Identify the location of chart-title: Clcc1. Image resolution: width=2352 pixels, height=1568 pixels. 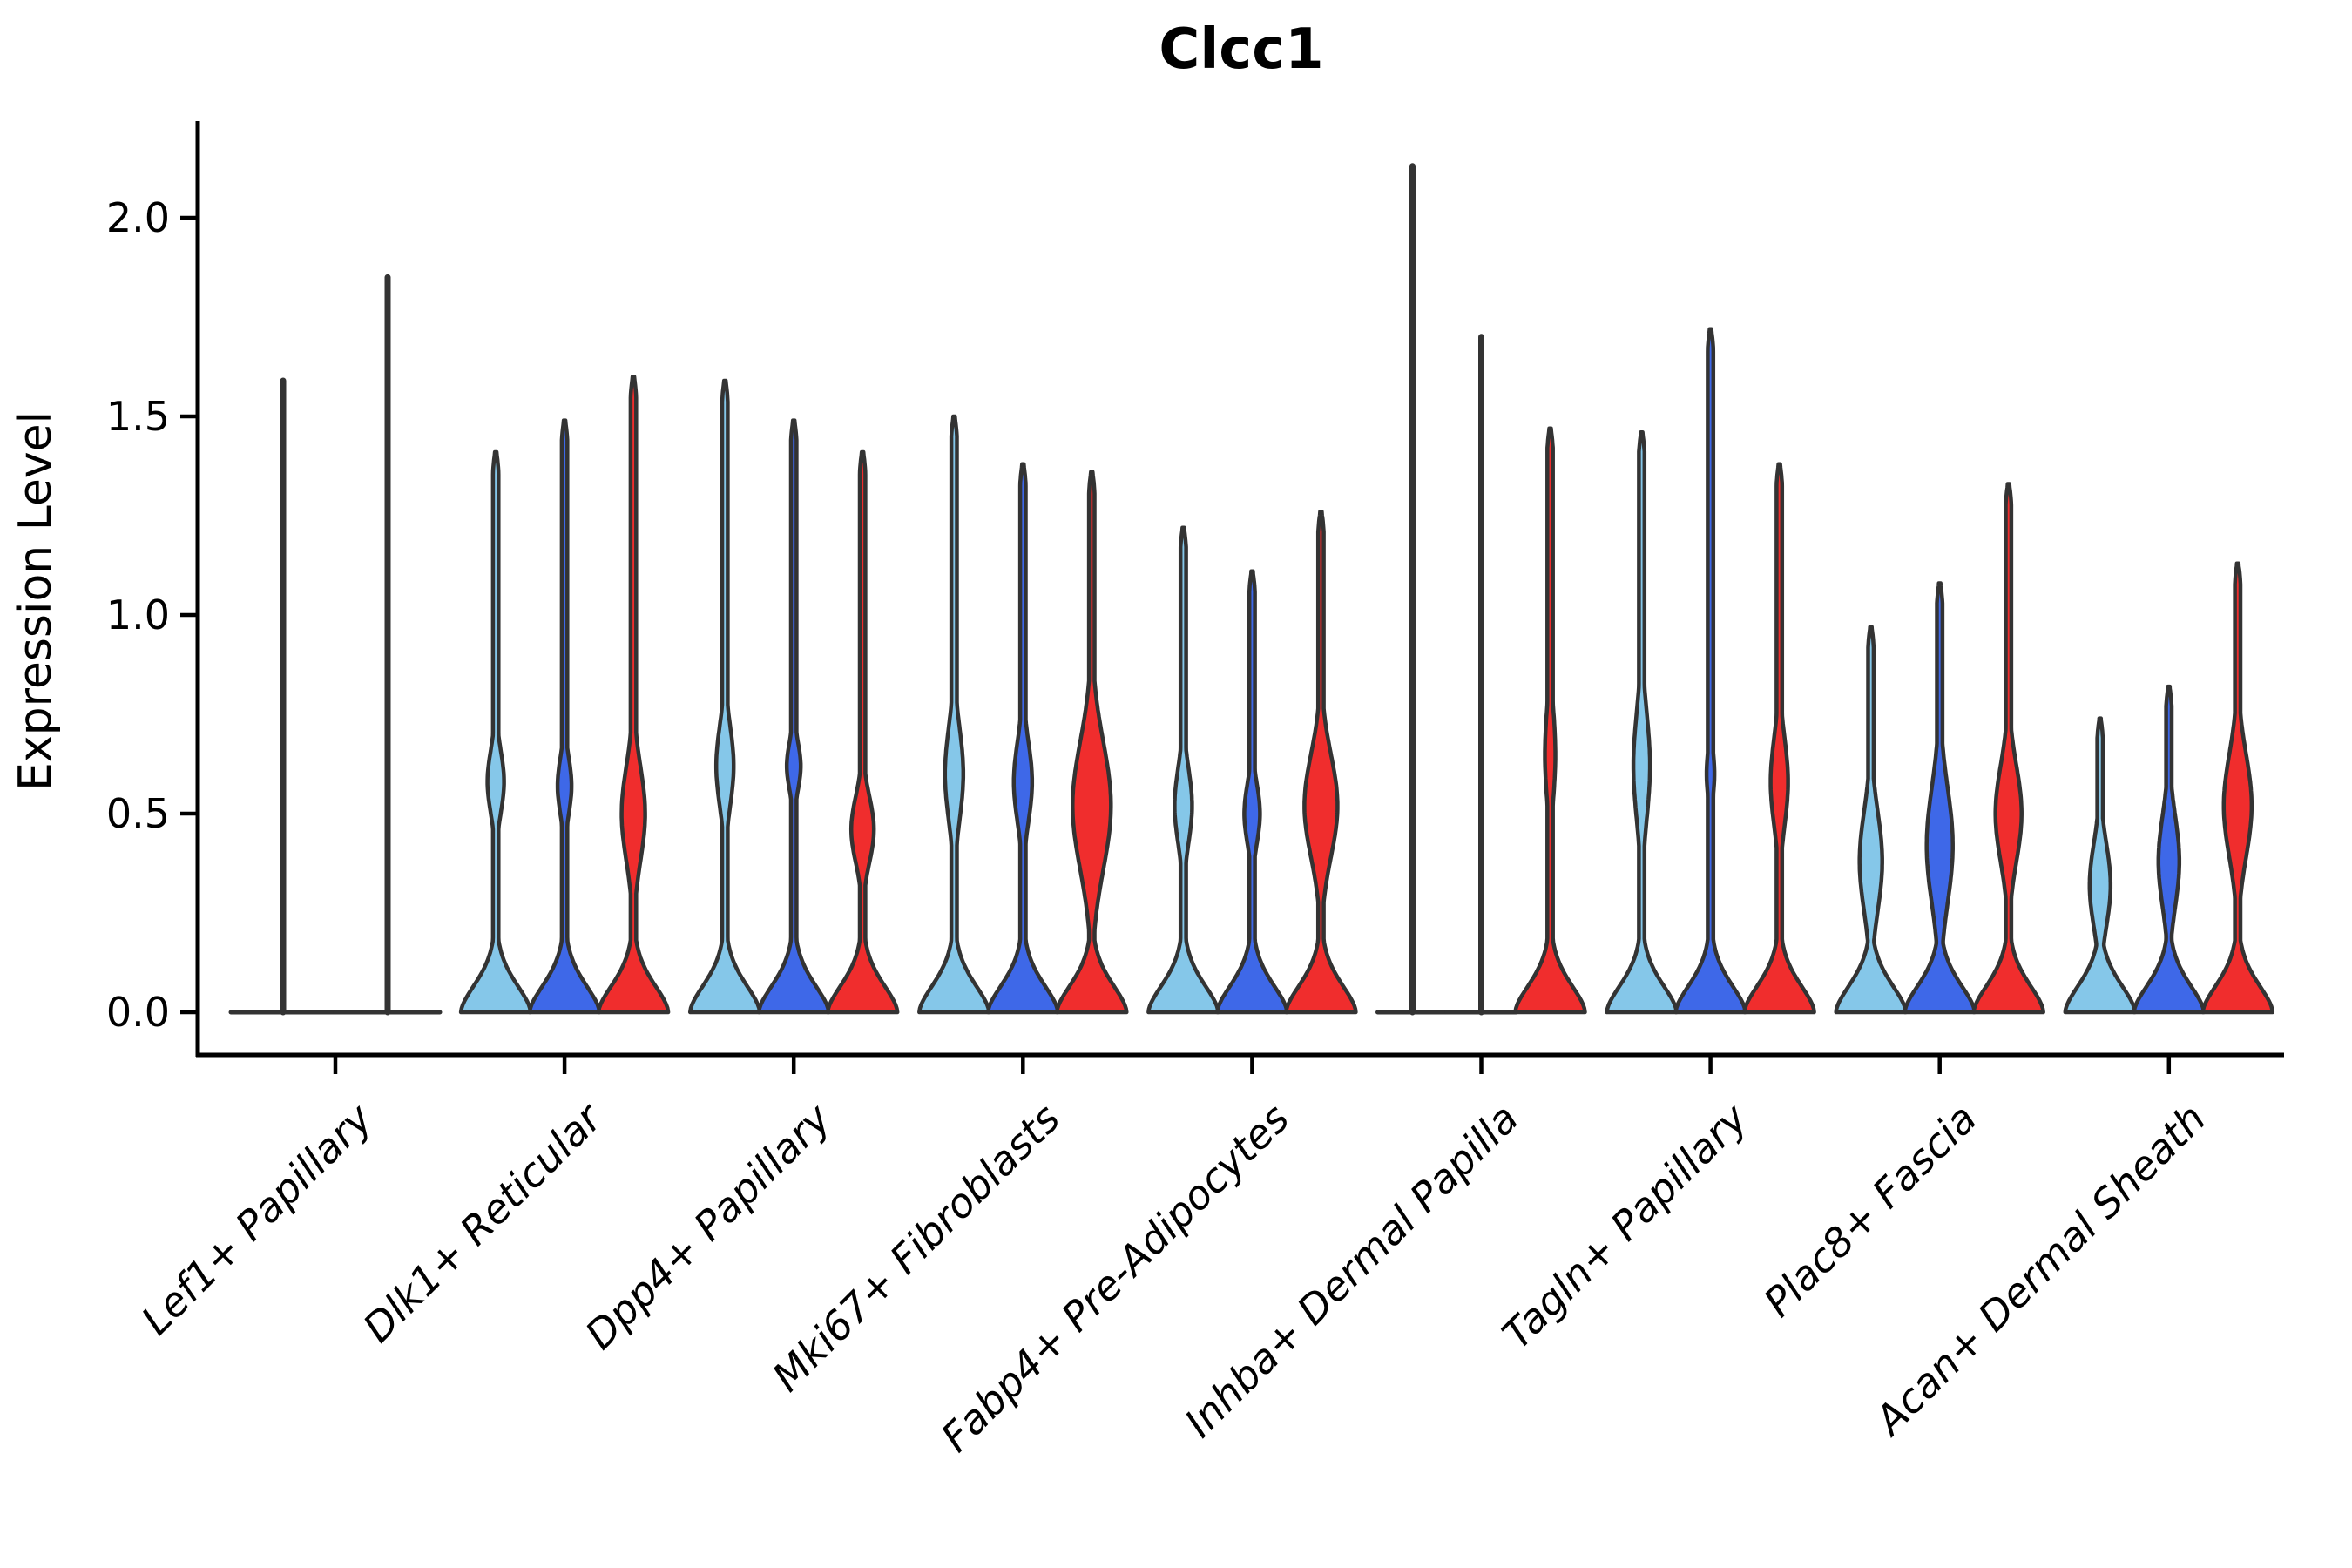
(1241, 49).